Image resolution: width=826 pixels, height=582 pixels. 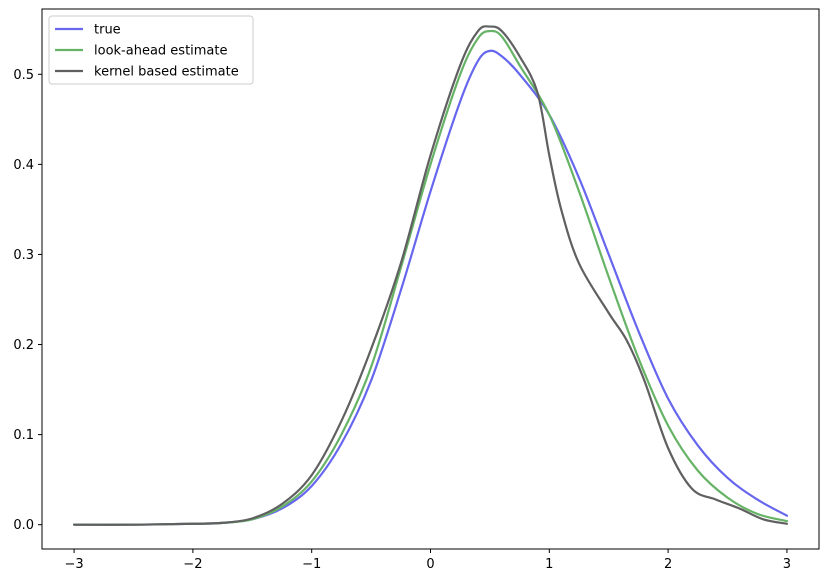 I want to click on x-tick-label: 2, so click(x=668, y=564).